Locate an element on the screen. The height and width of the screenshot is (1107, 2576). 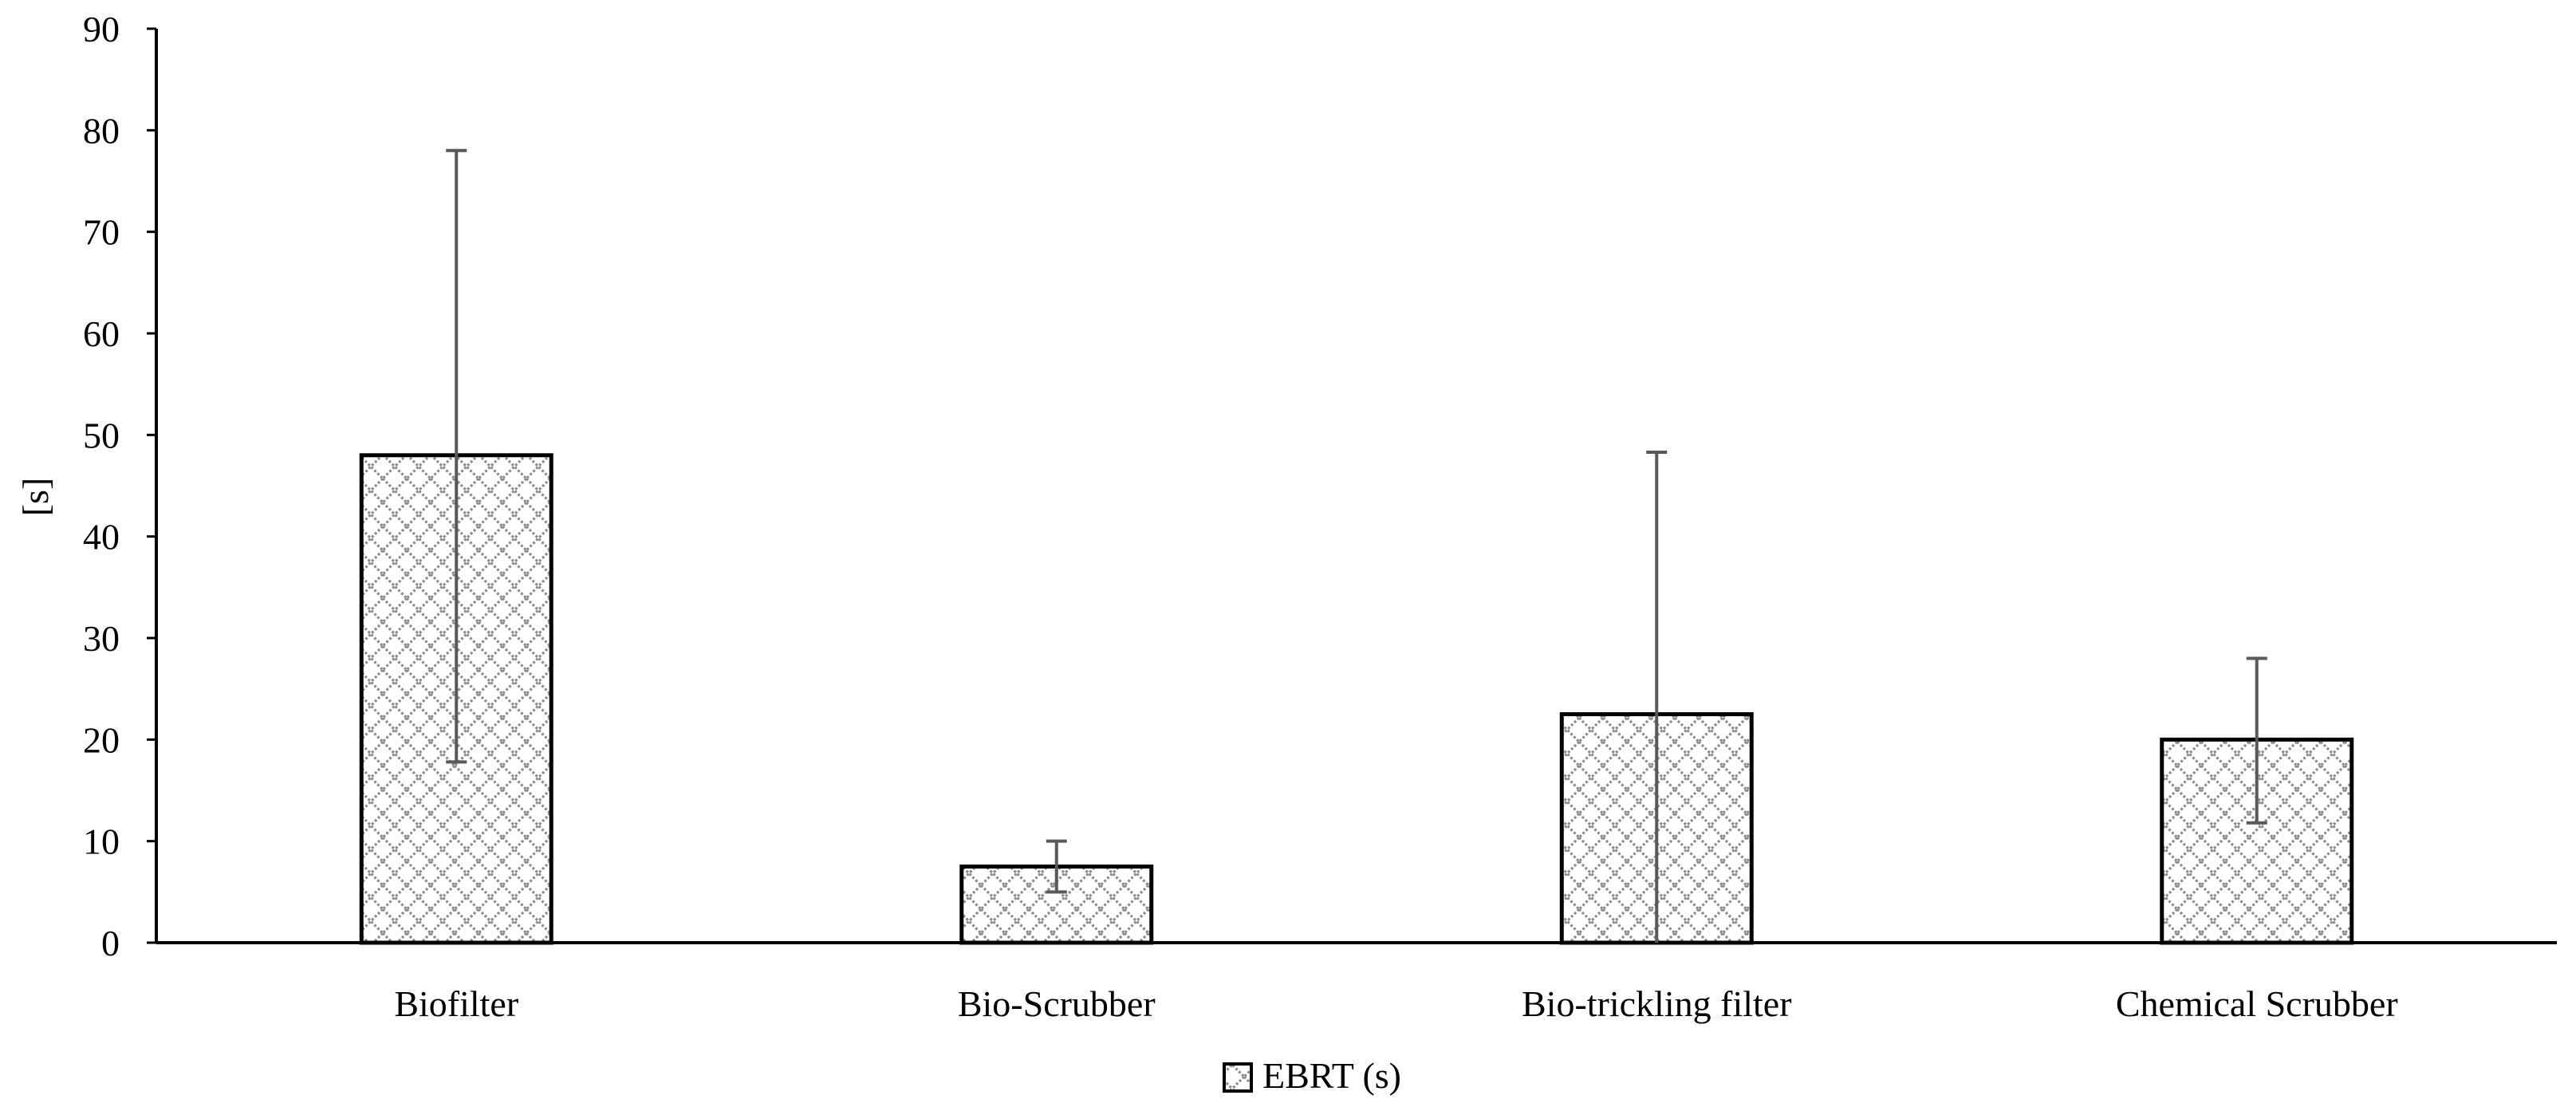
legend-swatch is located at coordinates (1238, 1077).